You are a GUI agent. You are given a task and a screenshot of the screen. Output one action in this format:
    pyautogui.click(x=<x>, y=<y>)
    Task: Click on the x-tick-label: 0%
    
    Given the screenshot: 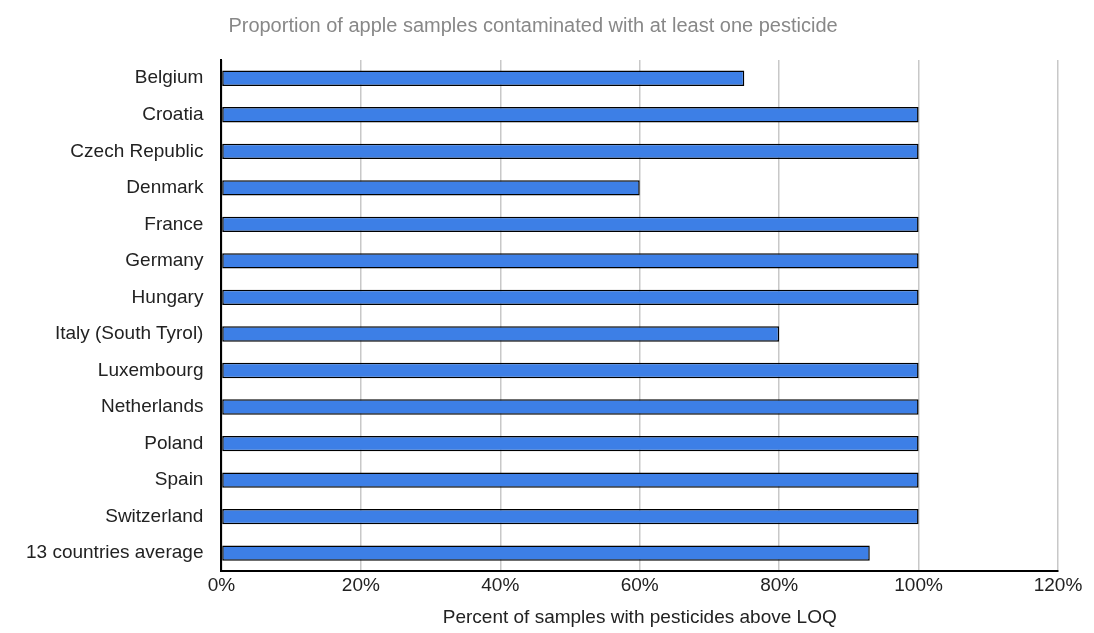 What is the action you would take?
    pyautogui.click(x=221, y=585)
    